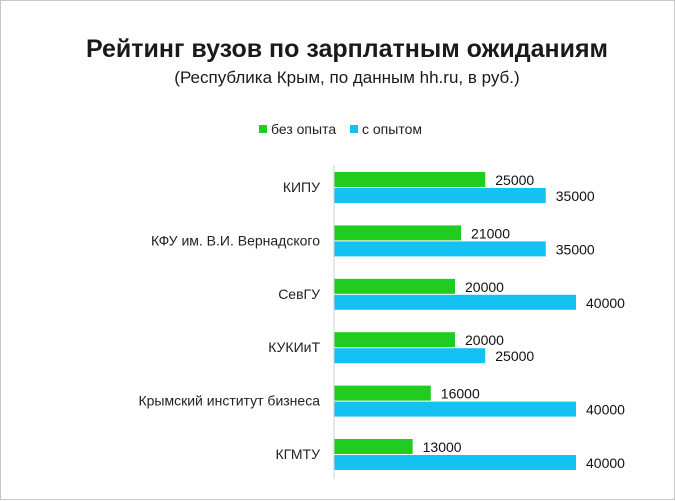 The image size is (675, 501). What do you see at coordinates (460, 394) in the screenshot?
I see `data-label: 16000` at bounding box center [460, 394].